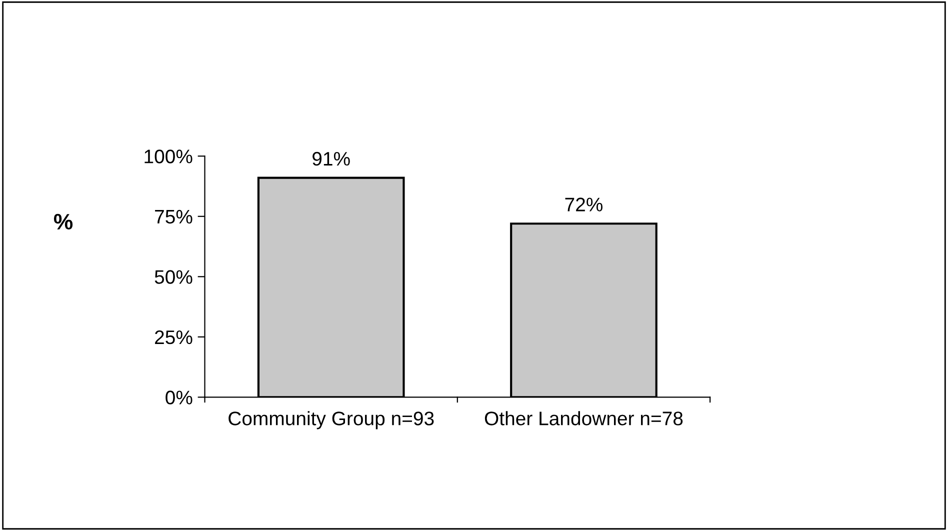  What do you see at coordinates (168, 157) in the screenshot?
I see `y-tick-label: 100%` at bounding box center [168, 157].